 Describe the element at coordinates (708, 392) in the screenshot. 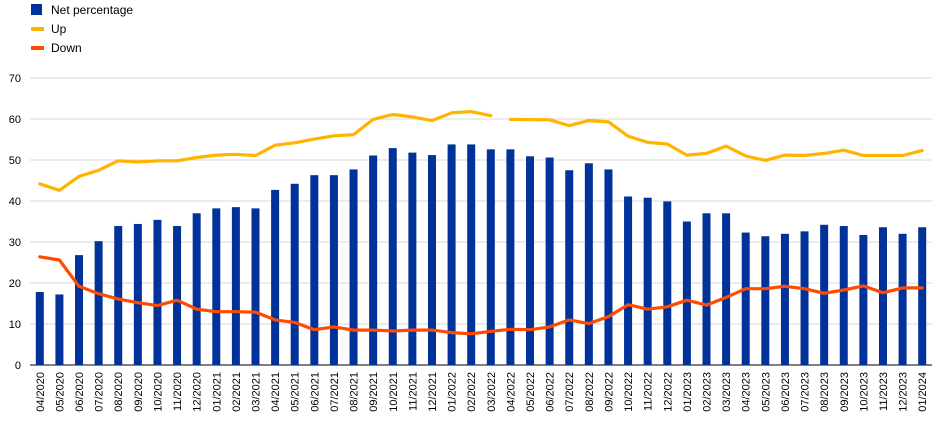

I see `x-tick-label: 02/2023` at that location.